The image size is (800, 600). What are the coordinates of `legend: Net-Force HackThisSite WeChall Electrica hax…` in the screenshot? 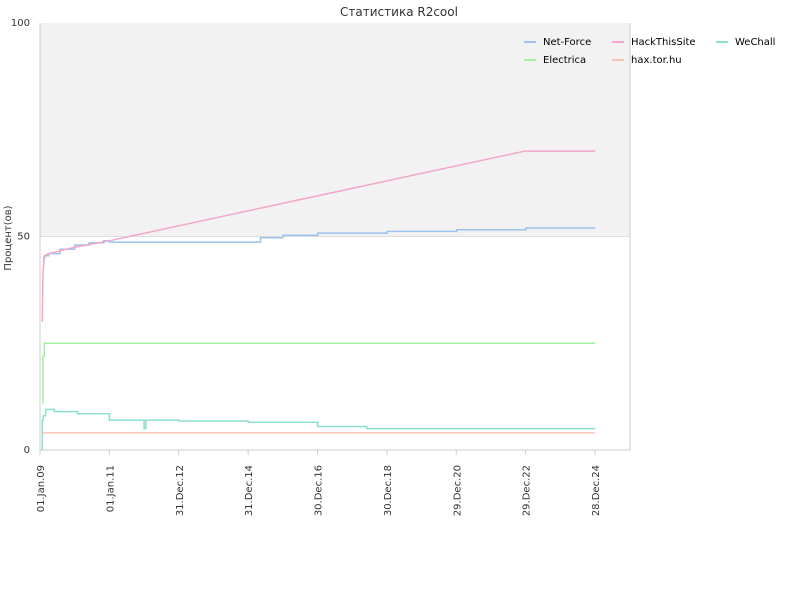 It's located at (649, 51).